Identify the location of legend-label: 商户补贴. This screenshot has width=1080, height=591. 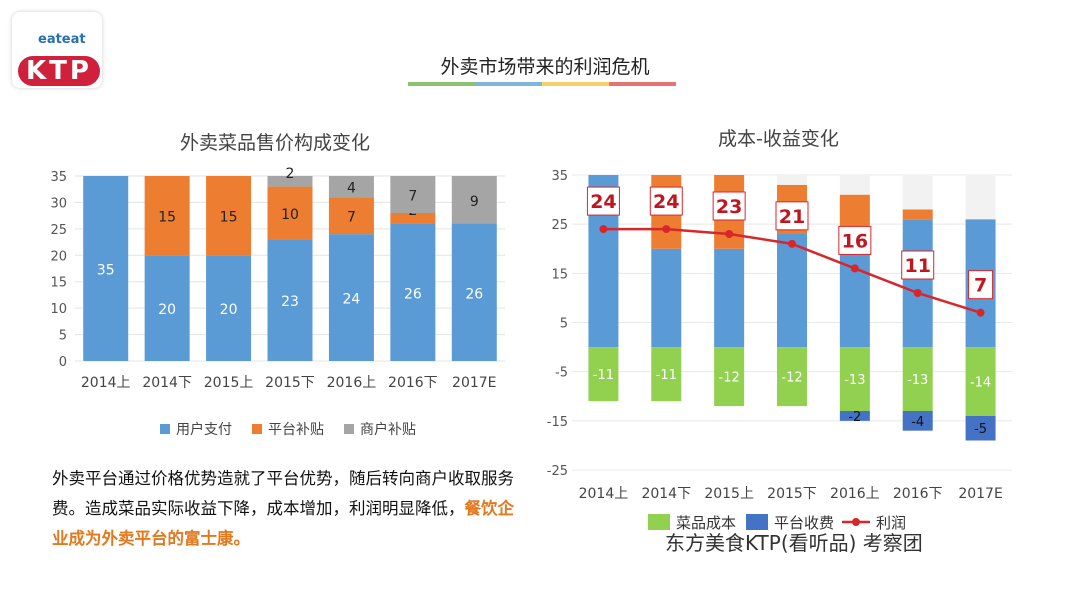
(388, 429).